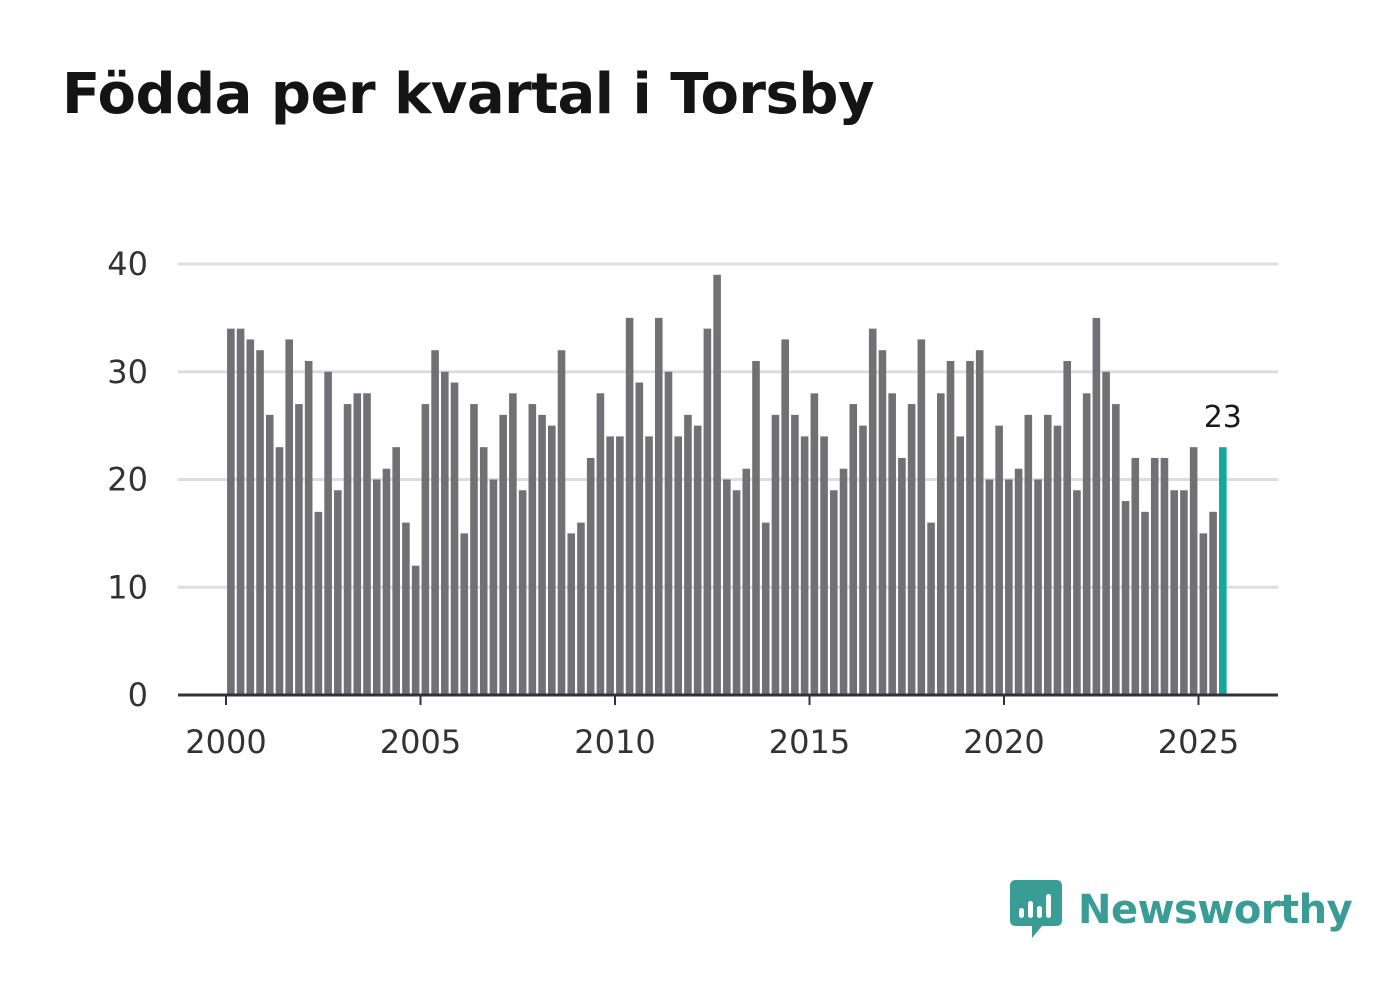  Describe the element at coordinates (127, 372) in the screenshot. I see `y-tick-label-30: 30` at that location.